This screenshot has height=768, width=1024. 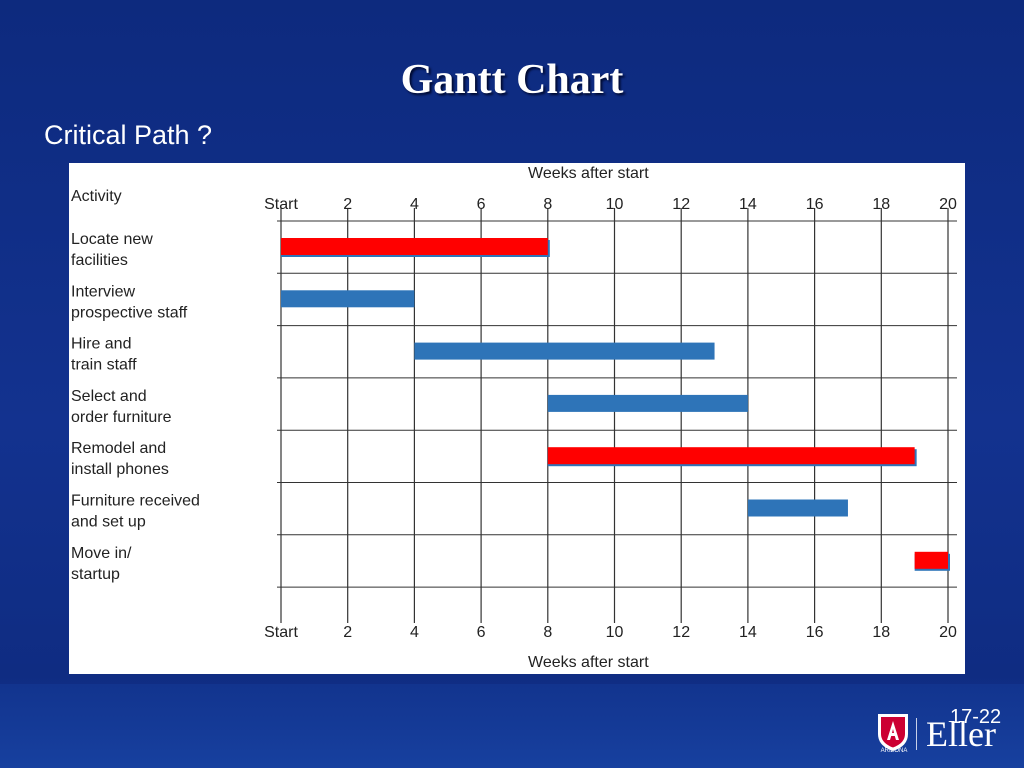 What do you see at coordinates (347, 632) in the screenshot?
I see `x-tick-label-bottom: 2` at bounding box center [347, 632].